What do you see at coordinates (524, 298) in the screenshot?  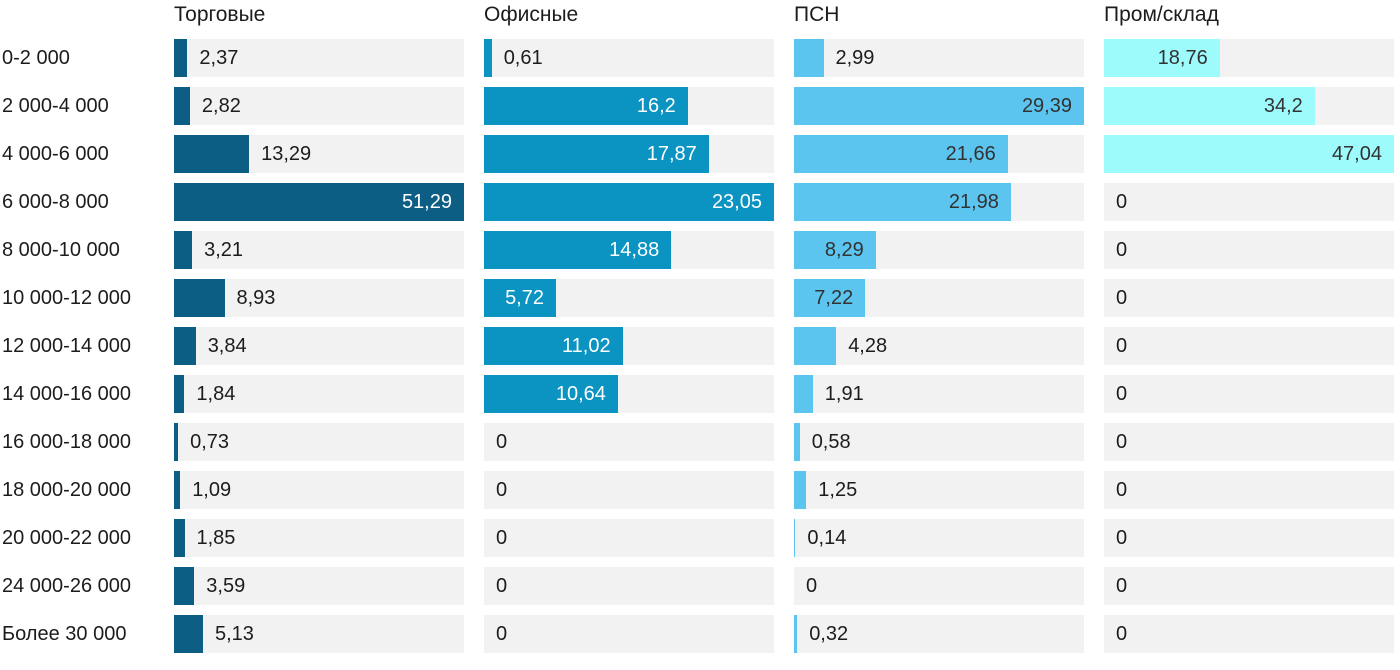 I see `bar-value-label: 5,72` at bounding box center [524, 298].